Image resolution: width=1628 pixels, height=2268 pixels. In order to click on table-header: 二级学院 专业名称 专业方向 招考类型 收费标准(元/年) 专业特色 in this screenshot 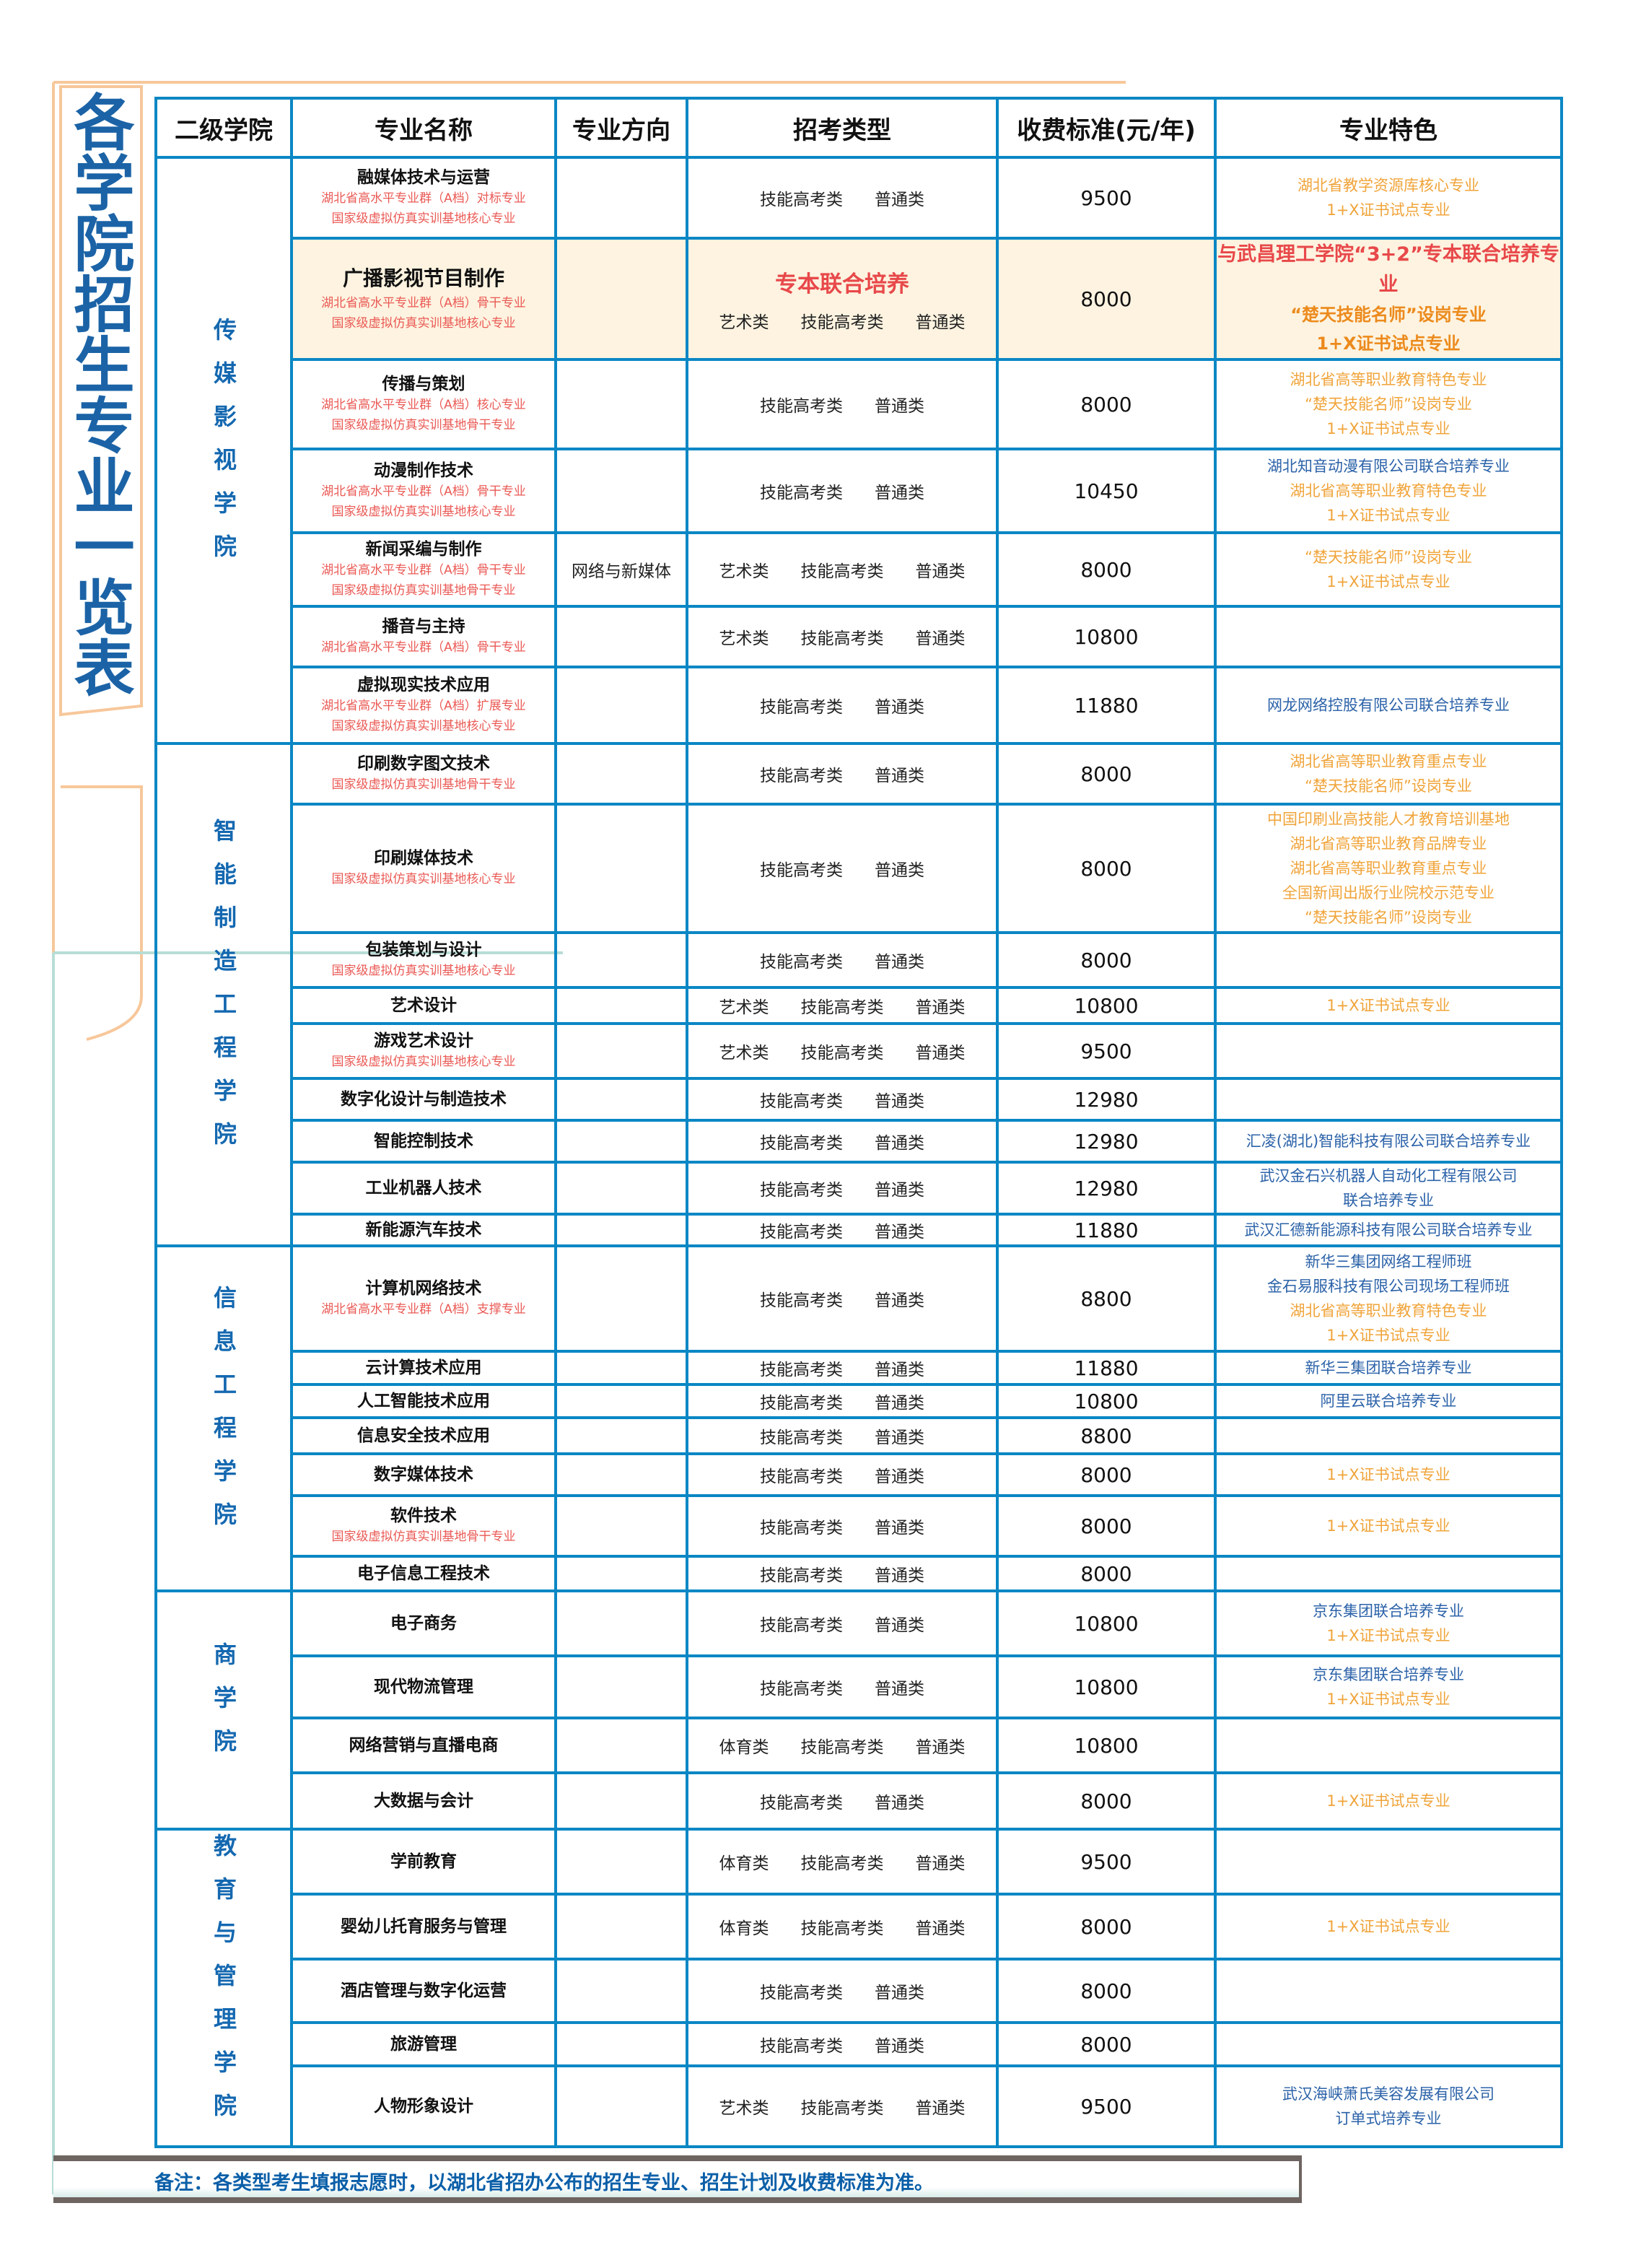, I will do `click(858, 128)`.